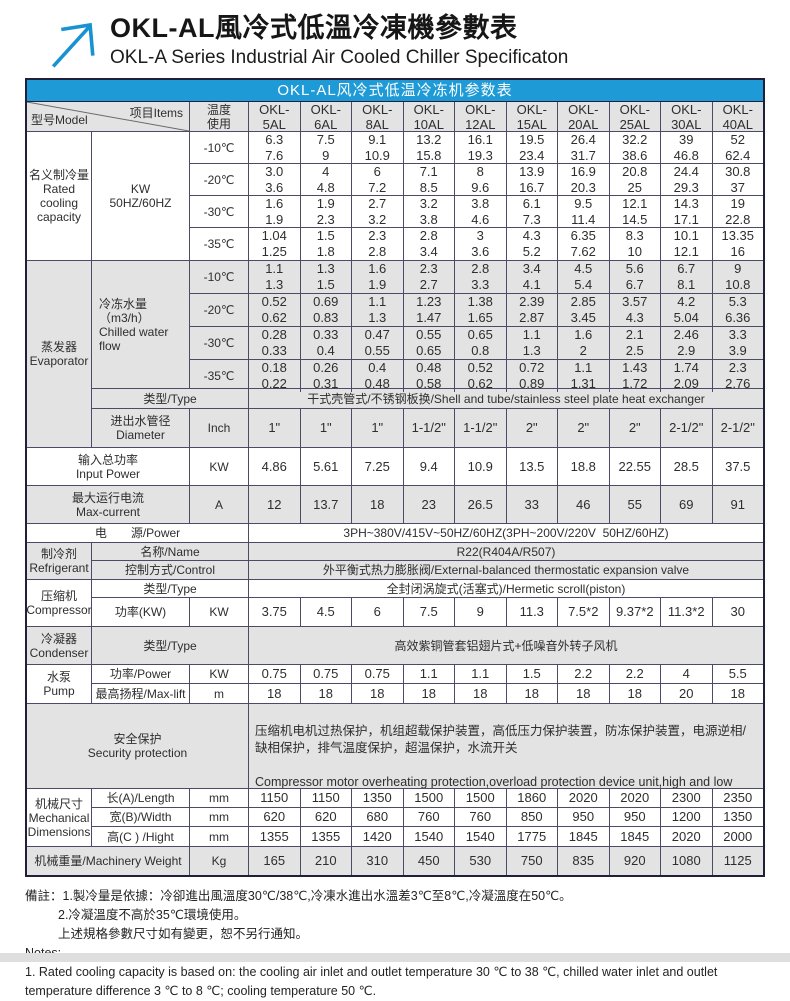 The width and height of the screenshot is (790, 1001). I want to click on flow-value-cell: 2.46 2.9, so click(687, 343).